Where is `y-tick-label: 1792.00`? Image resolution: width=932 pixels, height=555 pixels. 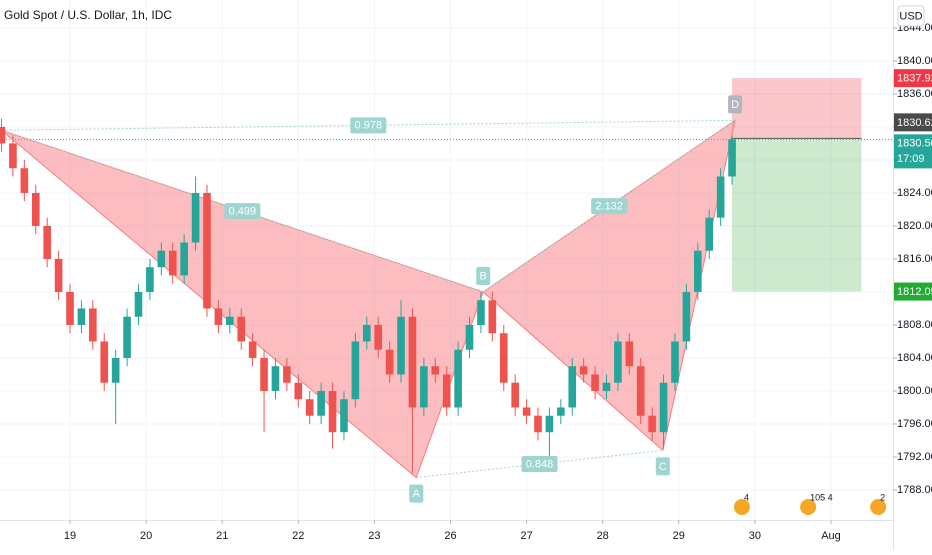
y-tick-label: 1792.00 is located at coordinates (914, 457).